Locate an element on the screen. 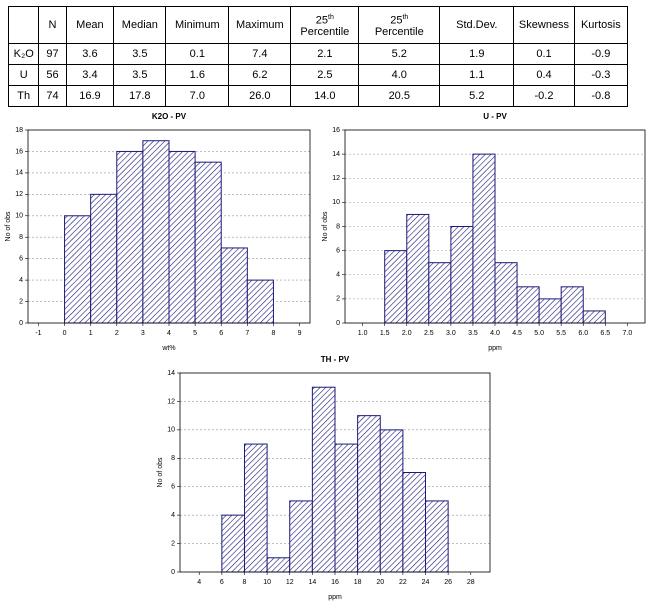 Image resolution: width=650 pixels, height=603 pixels. header-sup: th is located at coordinates (331, 17).